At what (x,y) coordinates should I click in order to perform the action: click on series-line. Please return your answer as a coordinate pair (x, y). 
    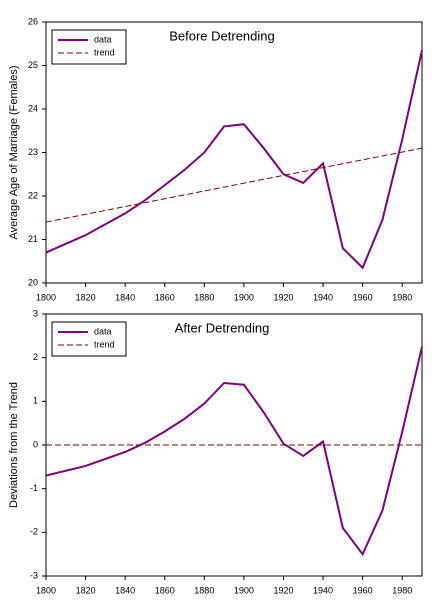
    Looking at the image, I should click on (234, 185).